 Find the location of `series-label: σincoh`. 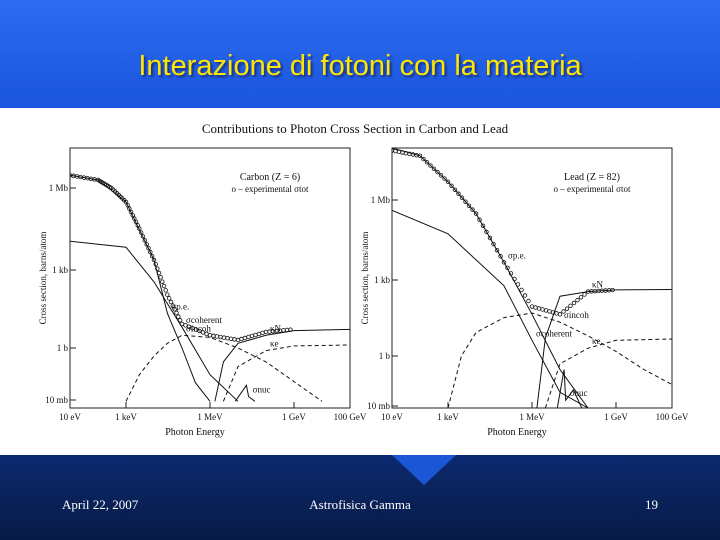

series-label: σincoh is located at coordinates (576, 315).